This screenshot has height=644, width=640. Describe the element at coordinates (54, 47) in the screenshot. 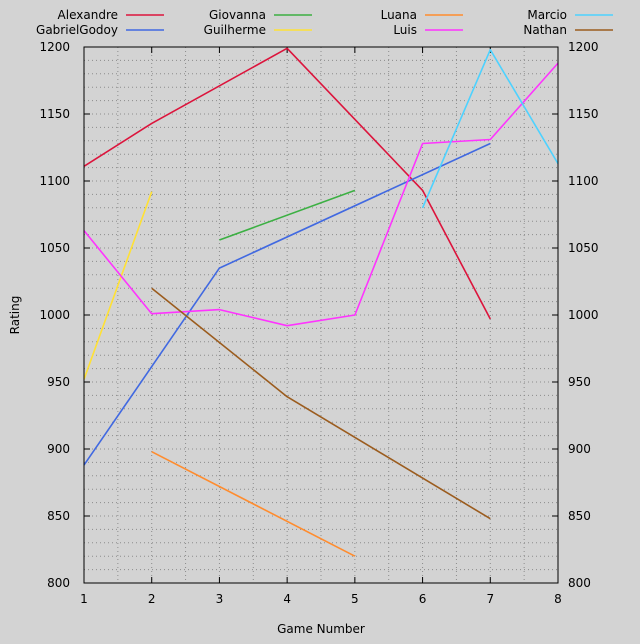

I see `y-tick-label-left: 1200` at that location.